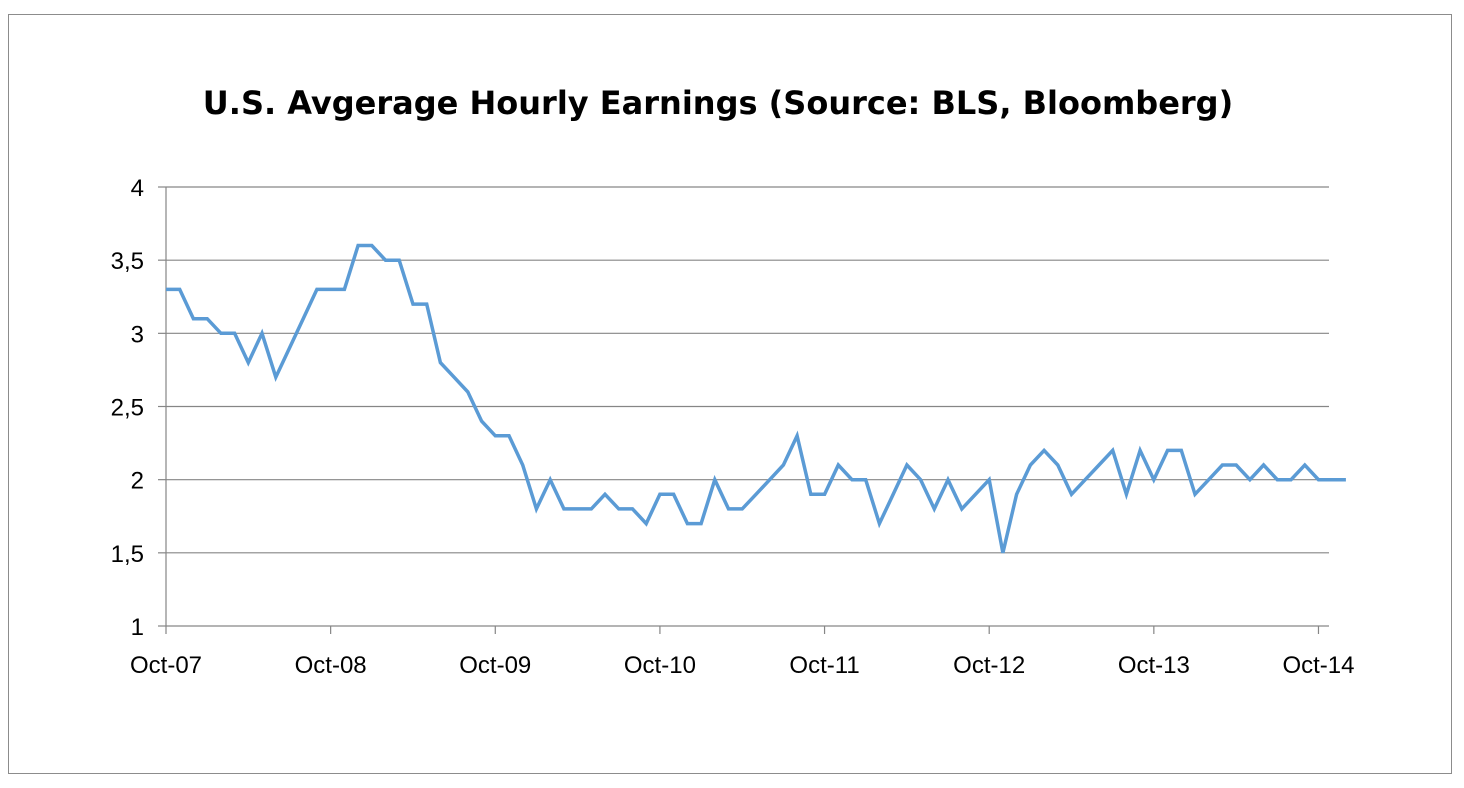  Describe the element at coordinates (127, 554) in the screenshot. I see `y-tick-label: 1,5` at that location.